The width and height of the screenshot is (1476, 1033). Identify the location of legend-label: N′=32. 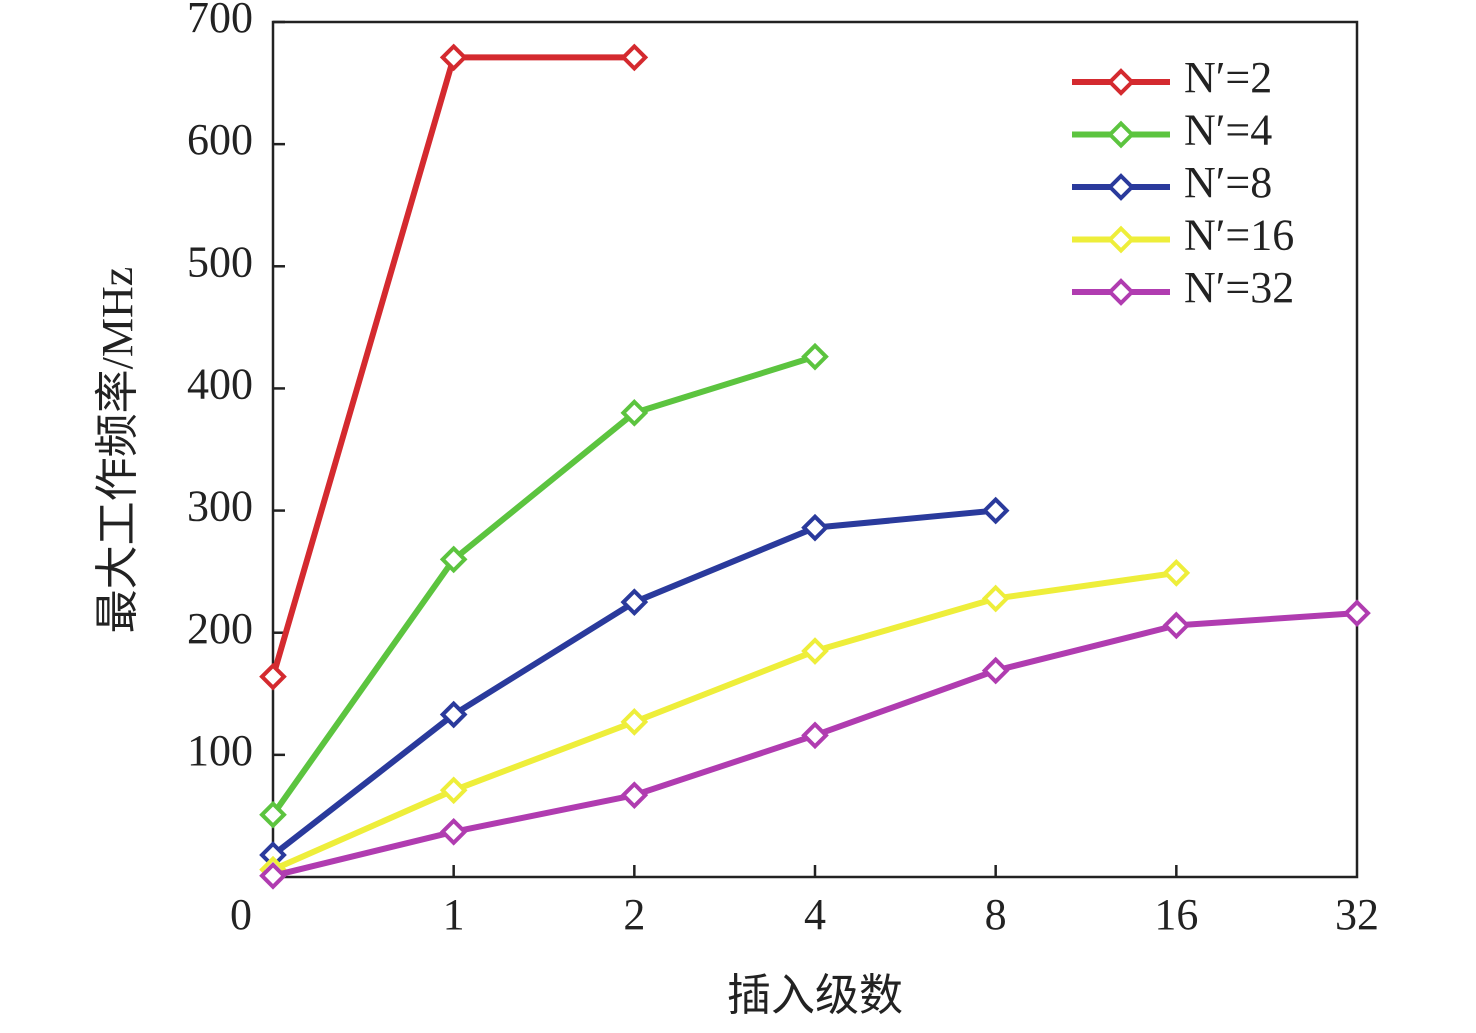
(1239, 287).